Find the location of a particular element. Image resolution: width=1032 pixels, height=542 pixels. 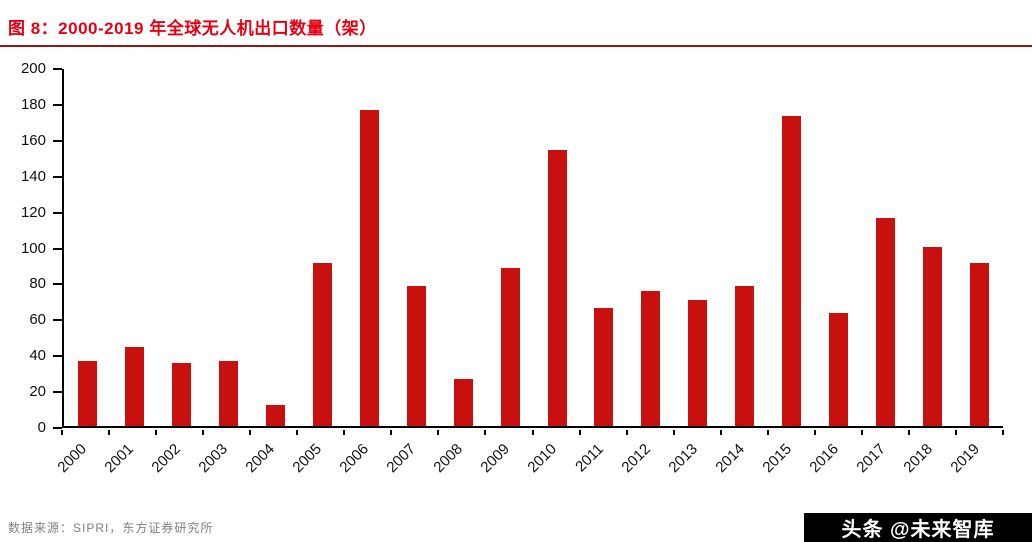

y-tick-label: 40 is located at coordinates (37, 356).